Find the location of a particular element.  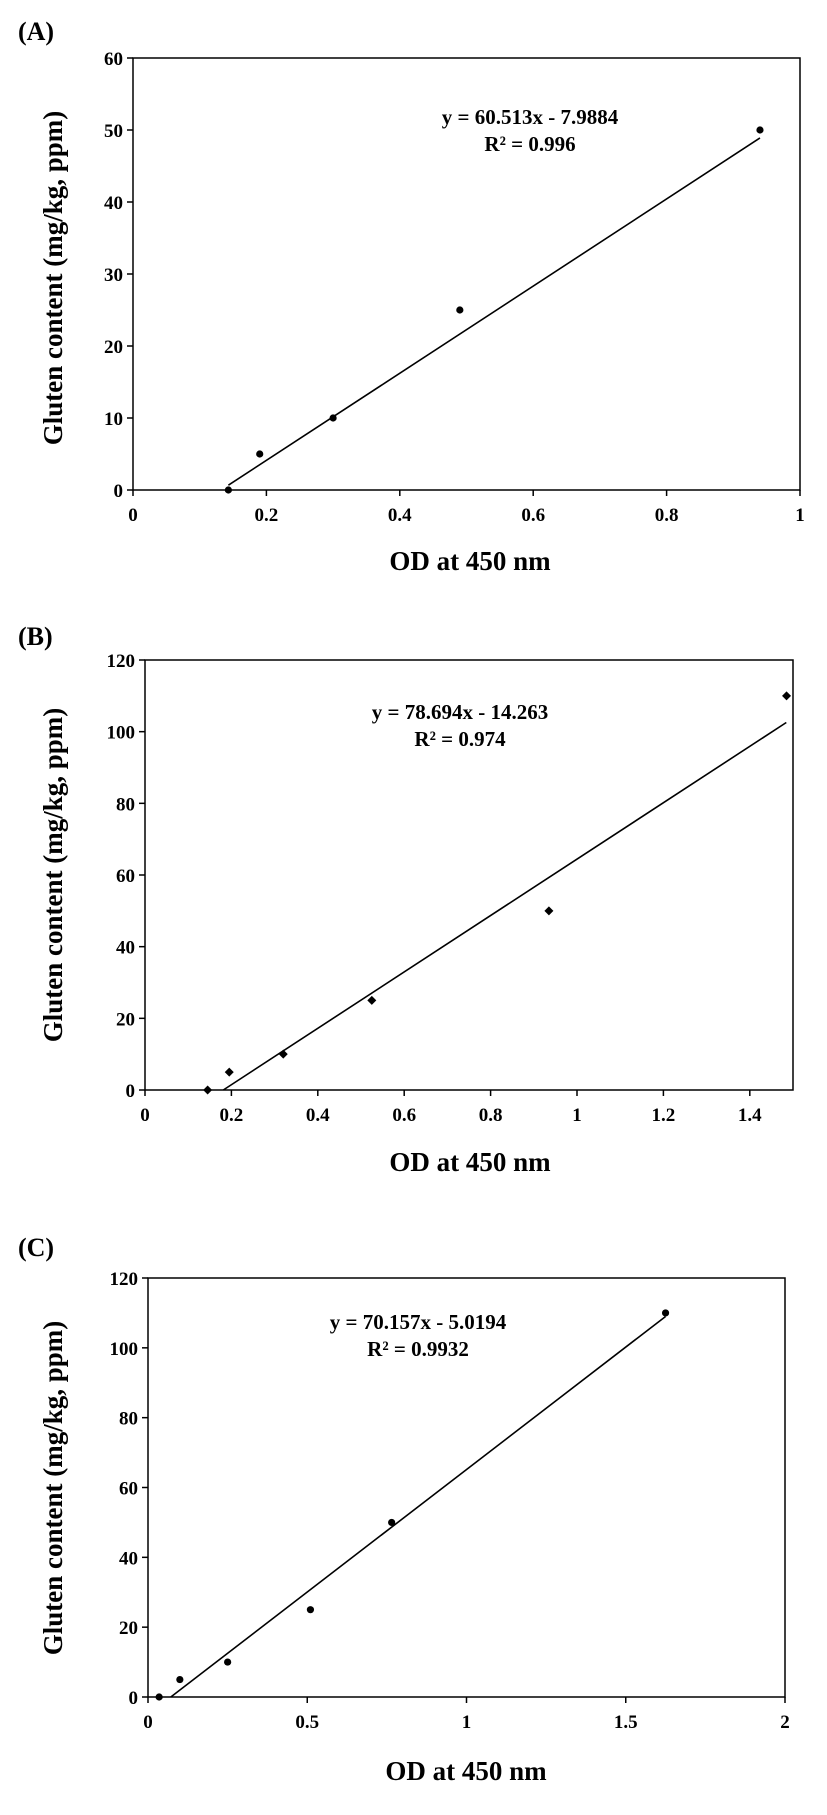

panel-label: (C) is located at coordinates (36, 1247).